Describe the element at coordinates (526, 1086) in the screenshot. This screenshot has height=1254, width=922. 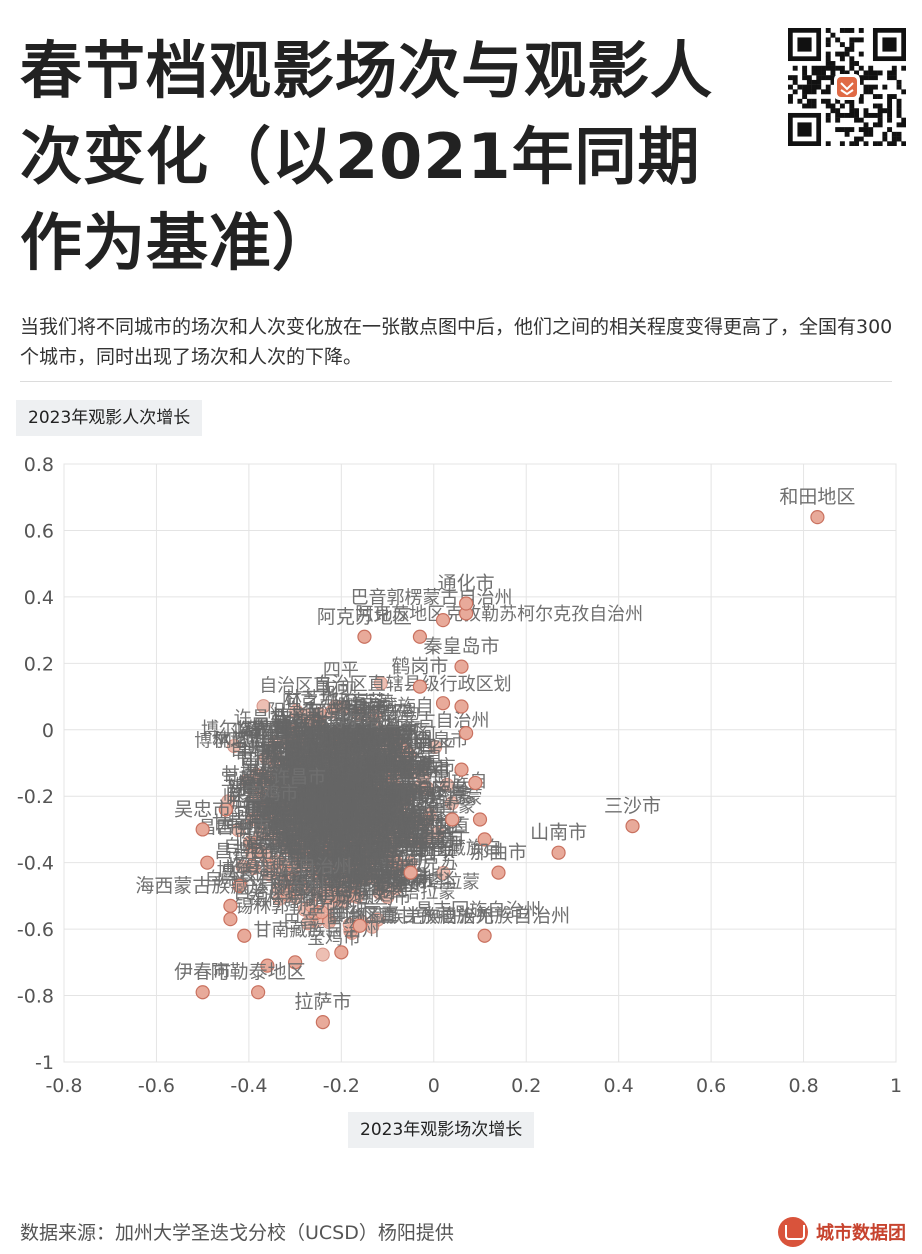
I see `x-tick-label: 0.2` at that location.